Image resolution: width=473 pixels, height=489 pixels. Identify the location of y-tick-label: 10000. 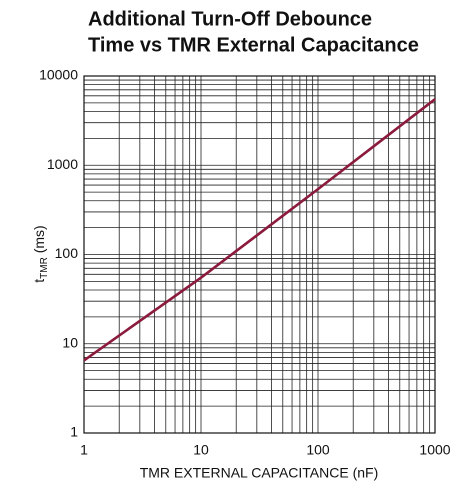
(58, 75).